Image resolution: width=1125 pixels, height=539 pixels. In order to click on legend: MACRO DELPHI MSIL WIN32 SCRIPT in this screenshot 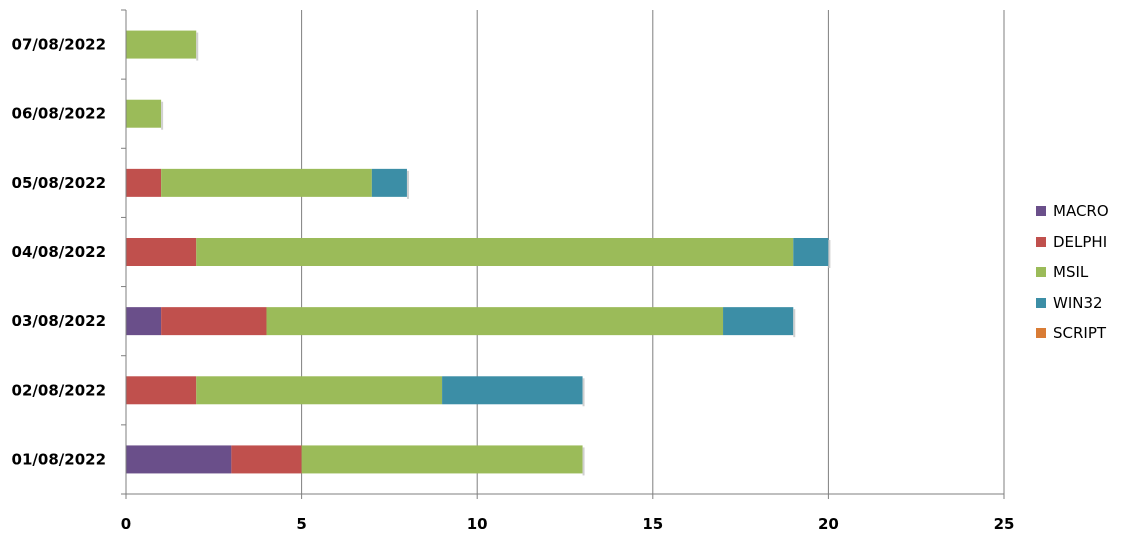, I will do `click(1072, 272)`.